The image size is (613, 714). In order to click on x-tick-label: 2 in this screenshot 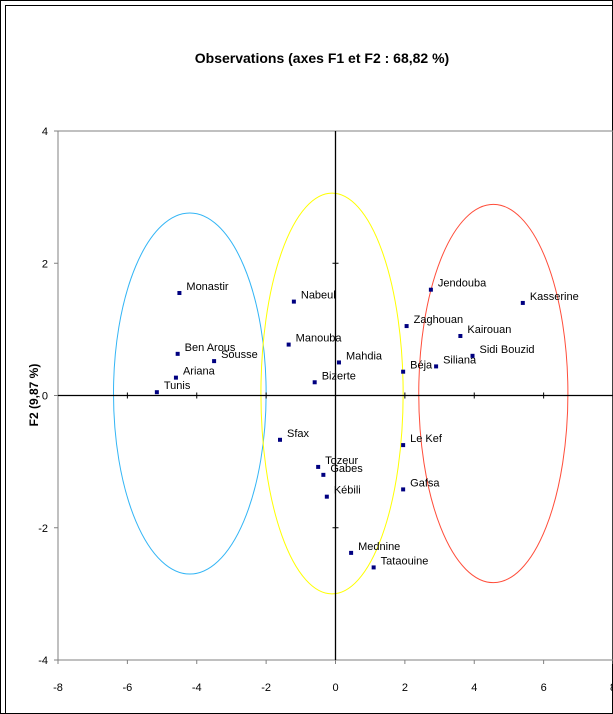, I will do `click(405, 688)`.